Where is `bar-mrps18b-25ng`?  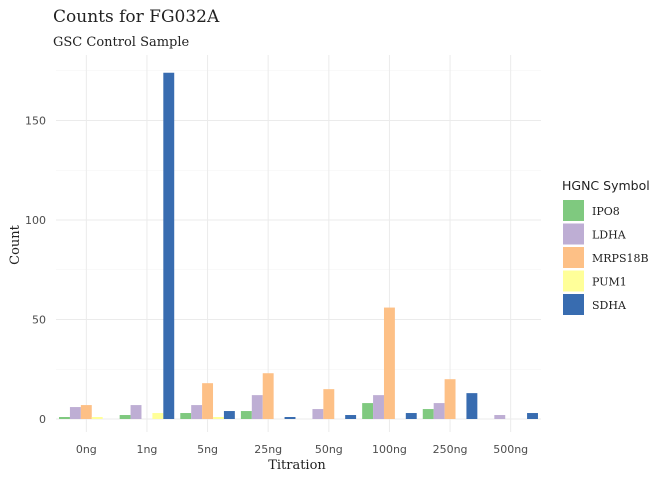 bar-mrps18b-25ng is located at coordinates (268, 396).